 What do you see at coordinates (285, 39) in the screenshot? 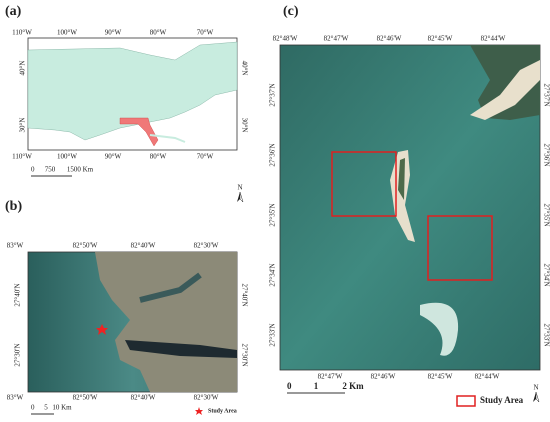
I see `lon-label: 82°48'W` at bounding box center [285, 39].